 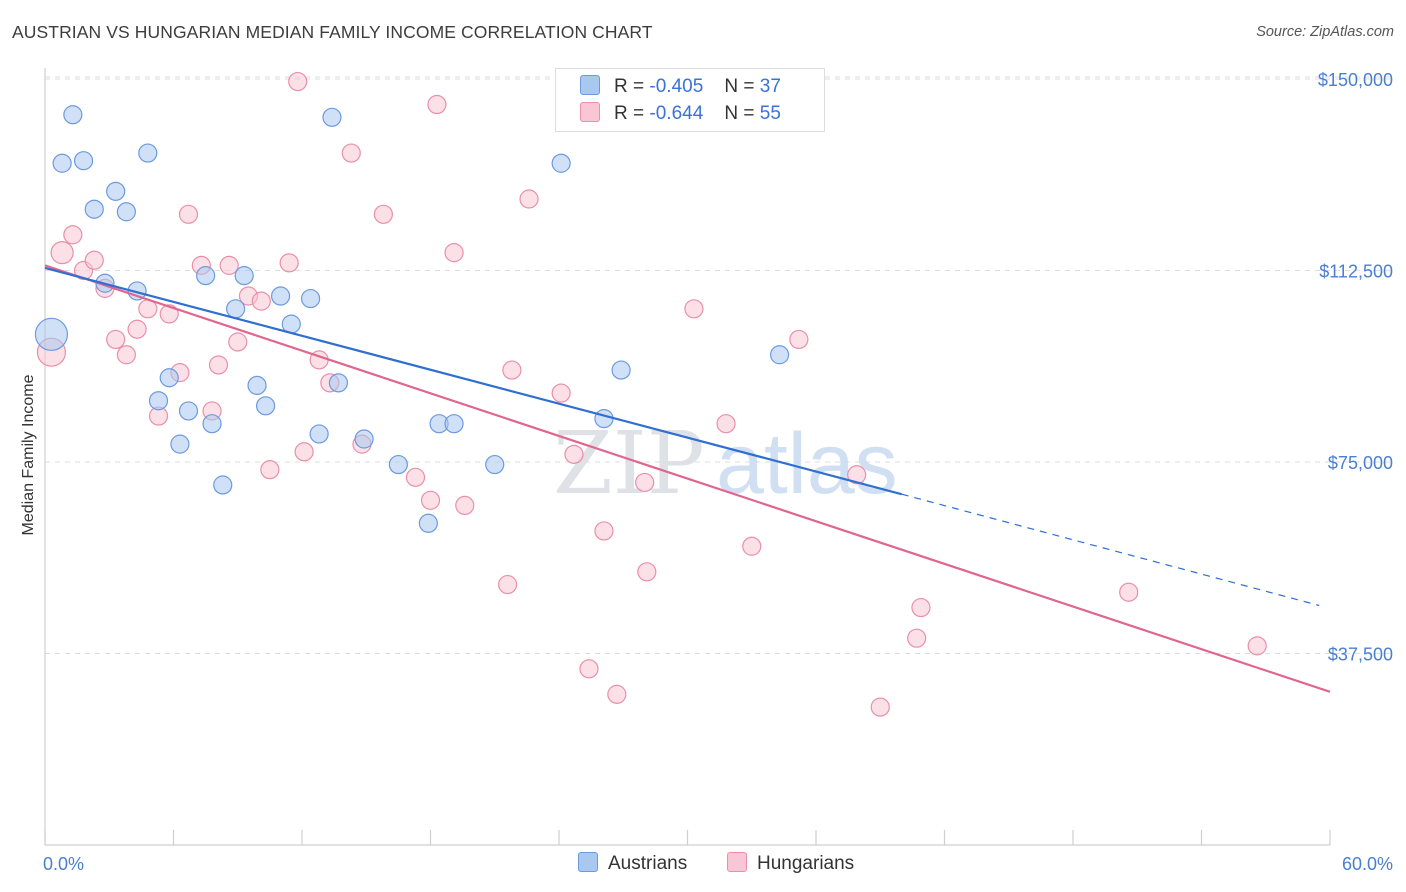 I want to click on watermark-zip: ZIP, so click(x=629, y=464).